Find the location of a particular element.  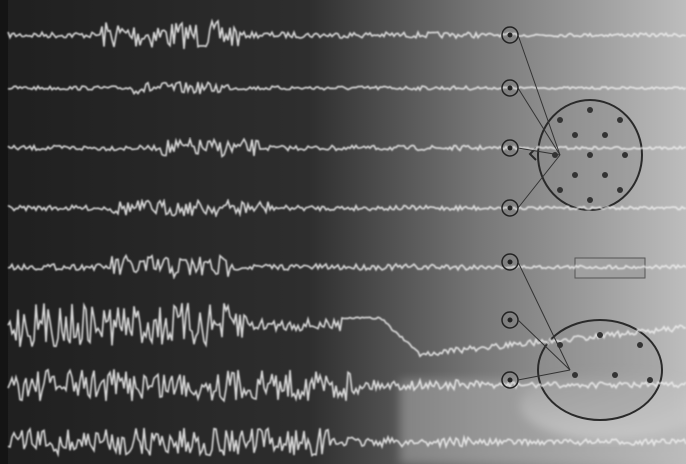

head-bottom is located at coordinates (600, 370).